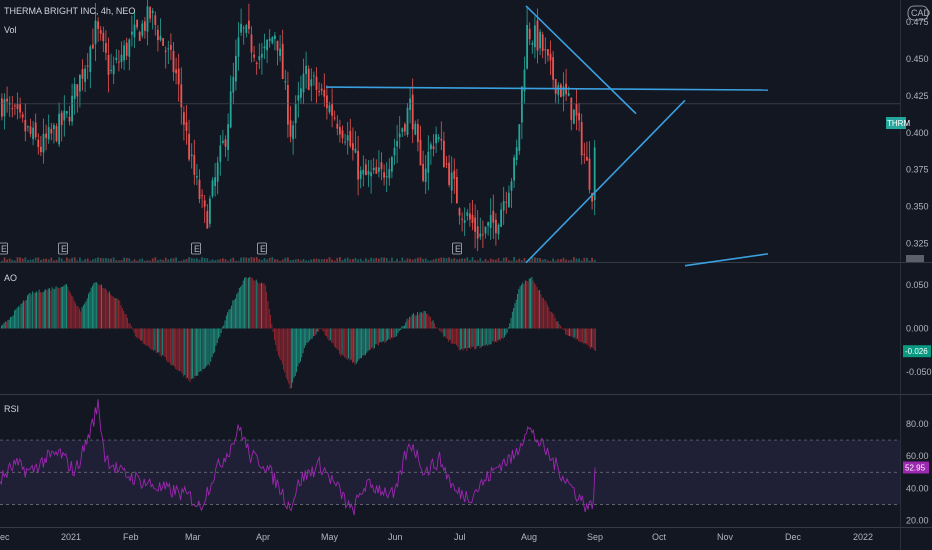 This screenshot has width=932, height=550. I want to click on currency-badge: CAD, so click(919, 13).